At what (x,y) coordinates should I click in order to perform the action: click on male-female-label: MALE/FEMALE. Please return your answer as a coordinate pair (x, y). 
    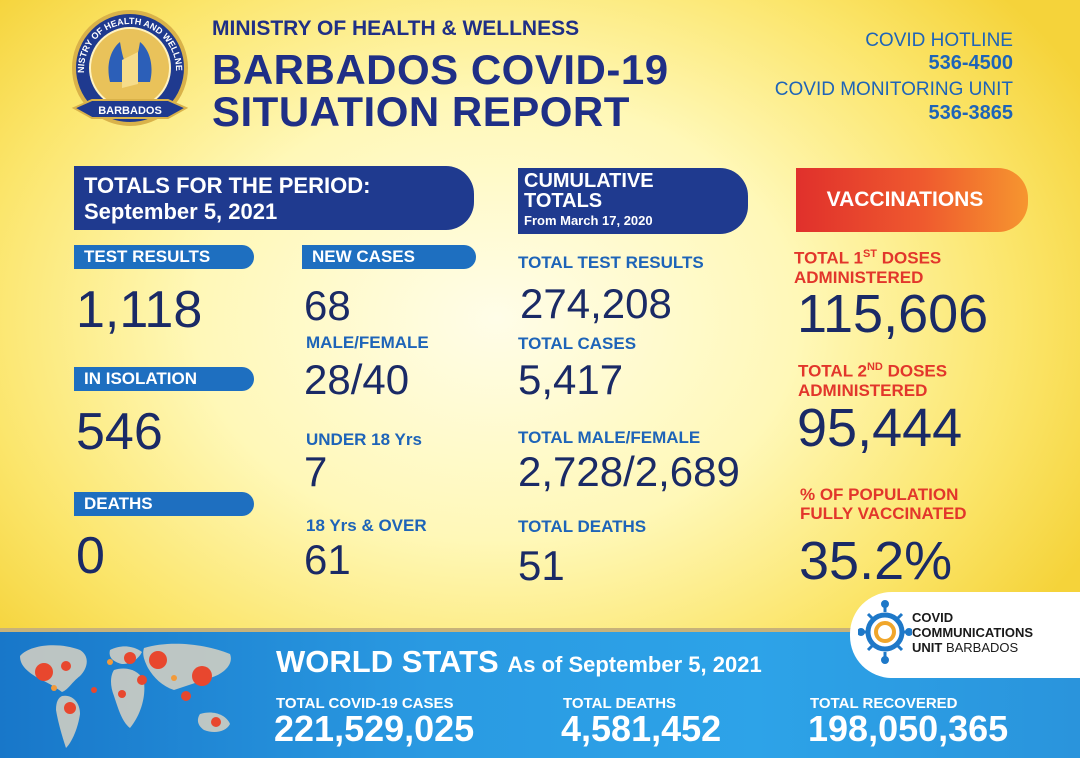
    Looking at the image, I should click on (367, 342).